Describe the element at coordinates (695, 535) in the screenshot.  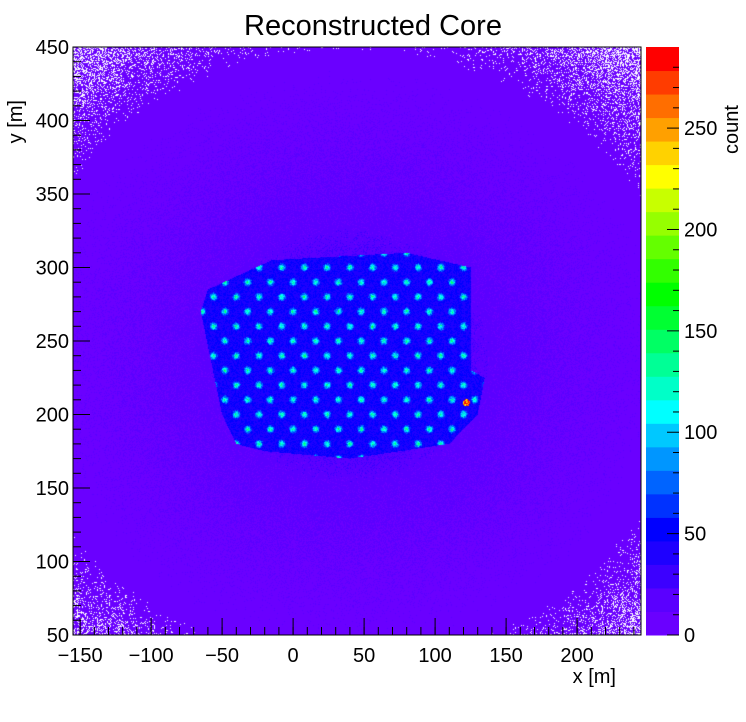
I see `z-tick-label: 50` at that location.